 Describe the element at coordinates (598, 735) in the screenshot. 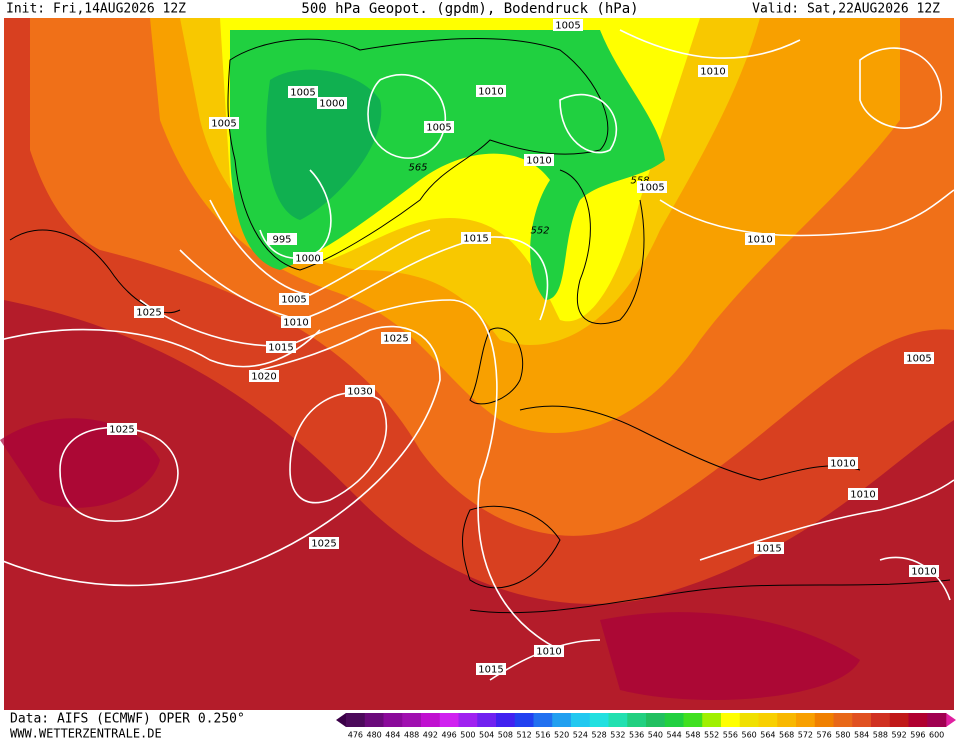

I see `colorbar-label: 528` at that location.